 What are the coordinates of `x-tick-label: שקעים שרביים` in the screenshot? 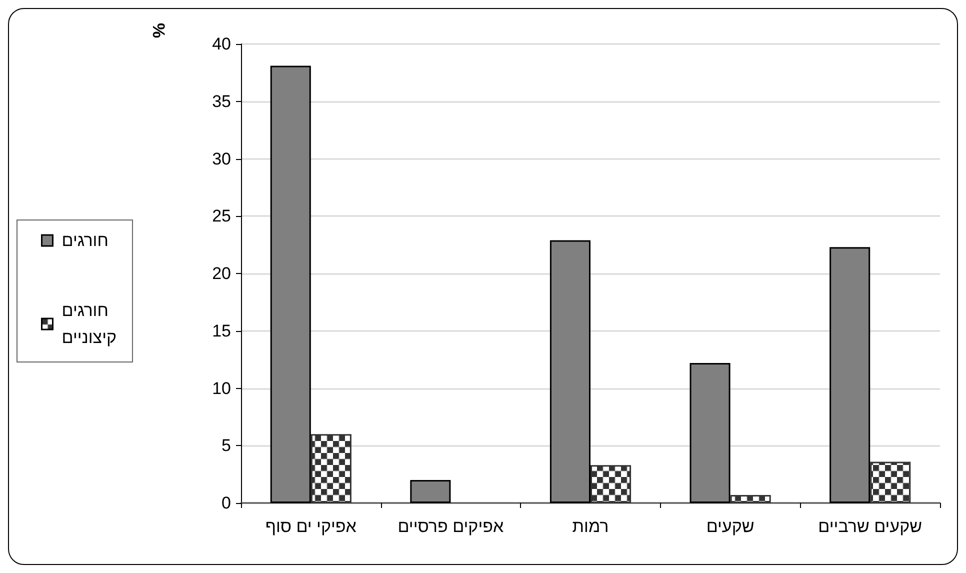 It's located at (870, 526).